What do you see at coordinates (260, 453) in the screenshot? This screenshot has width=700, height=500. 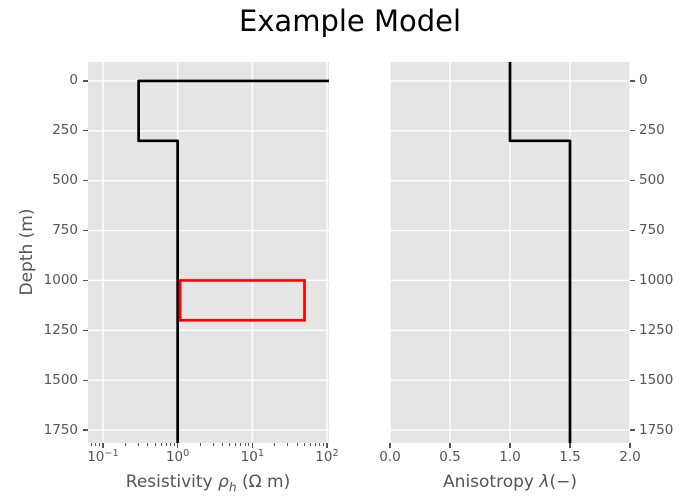 I see `x-tick-exponent: 1` at bounding box center [260, 453].